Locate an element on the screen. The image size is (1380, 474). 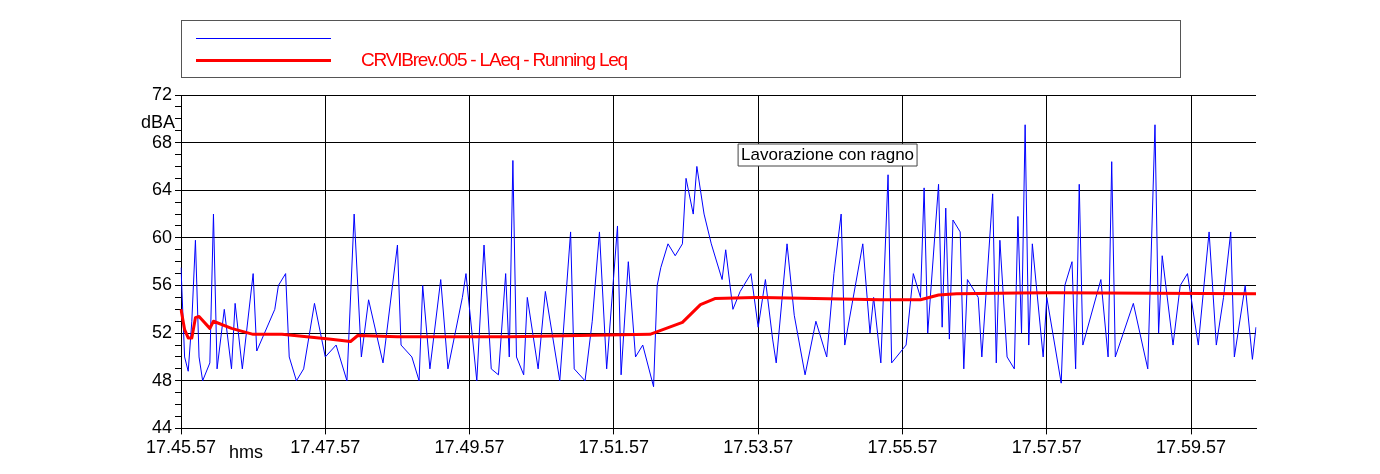
x-tick-label: 17.49.57 is located at coordinates (469, 447).